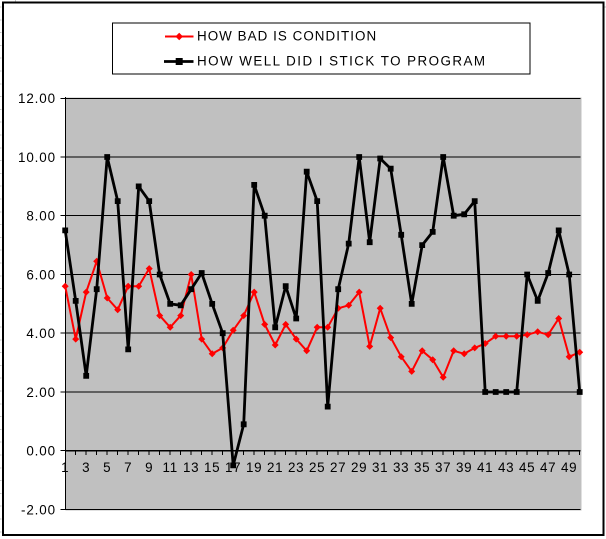  I want to click on svg-text: 15, so click(212, 467).